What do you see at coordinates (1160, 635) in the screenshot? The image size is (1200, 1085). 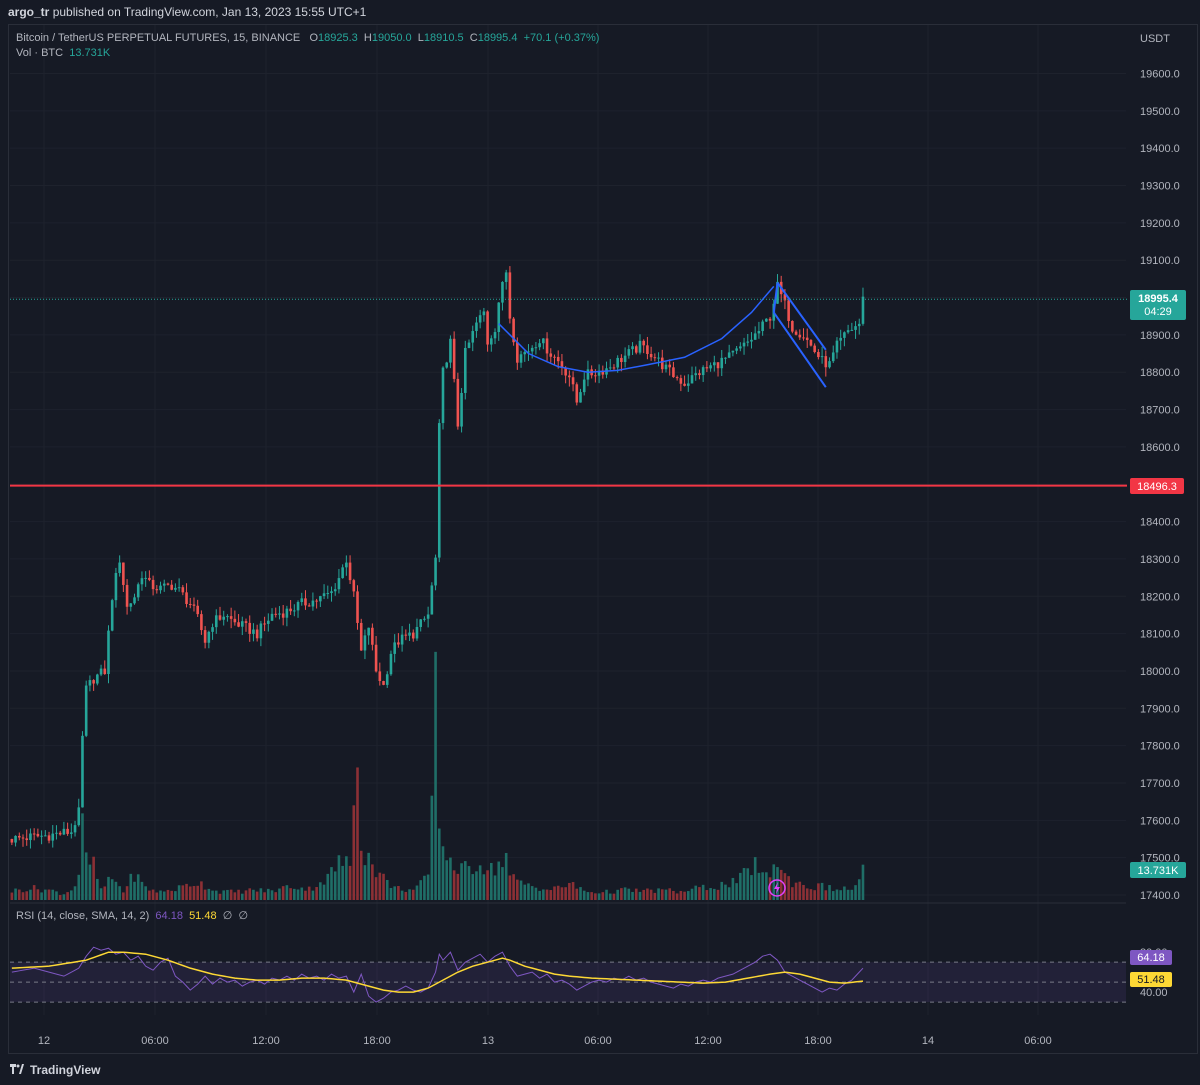 I see `price-tick-label: 18100.0` at bounding box center [1160, 635].